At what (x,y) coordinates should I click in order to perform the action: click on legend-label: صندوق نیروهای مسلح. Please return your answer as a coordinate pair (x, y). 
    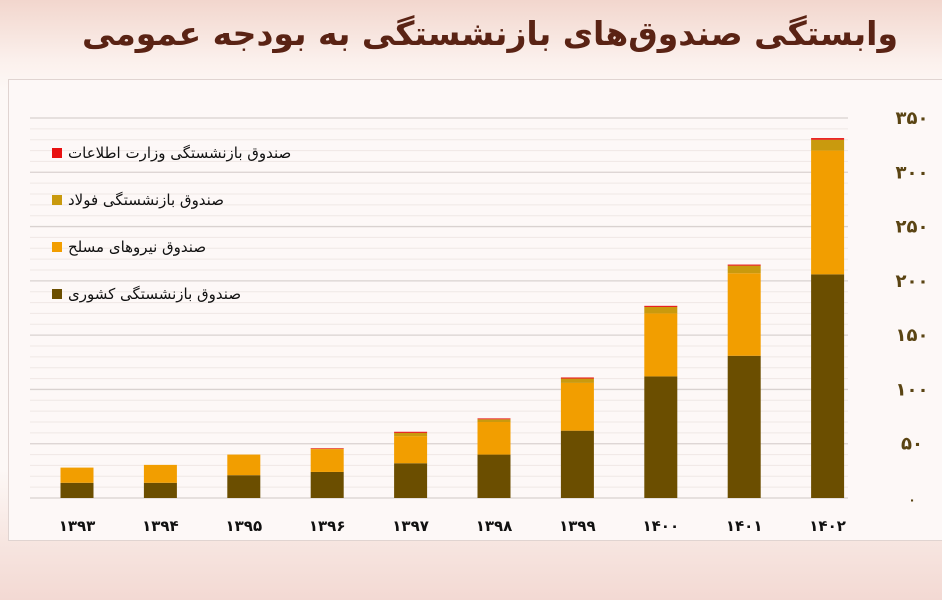
    Looking at the image, I should click on (137, 247).